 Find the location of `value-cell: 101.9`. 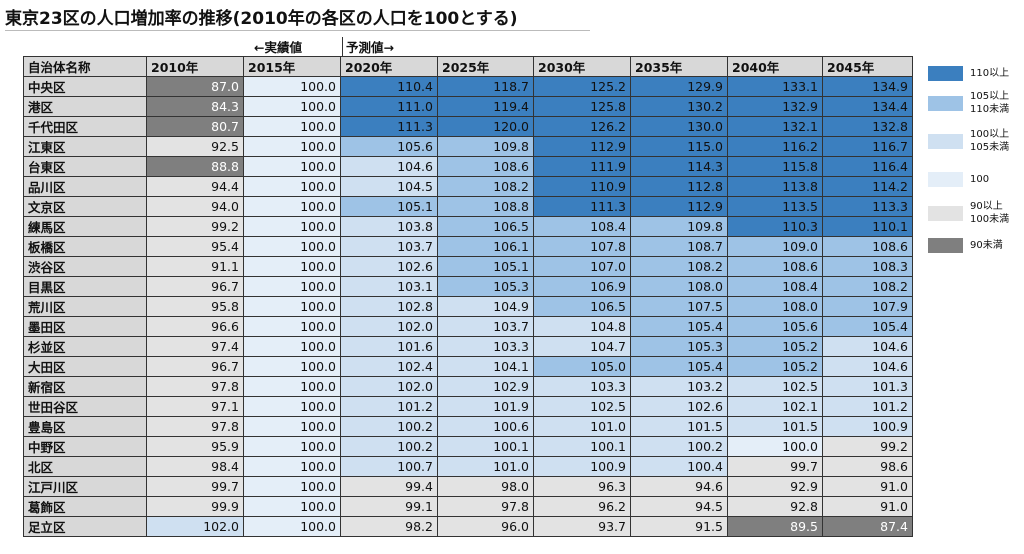

value-cell: 101.9 is located at coordinates (485, 406).